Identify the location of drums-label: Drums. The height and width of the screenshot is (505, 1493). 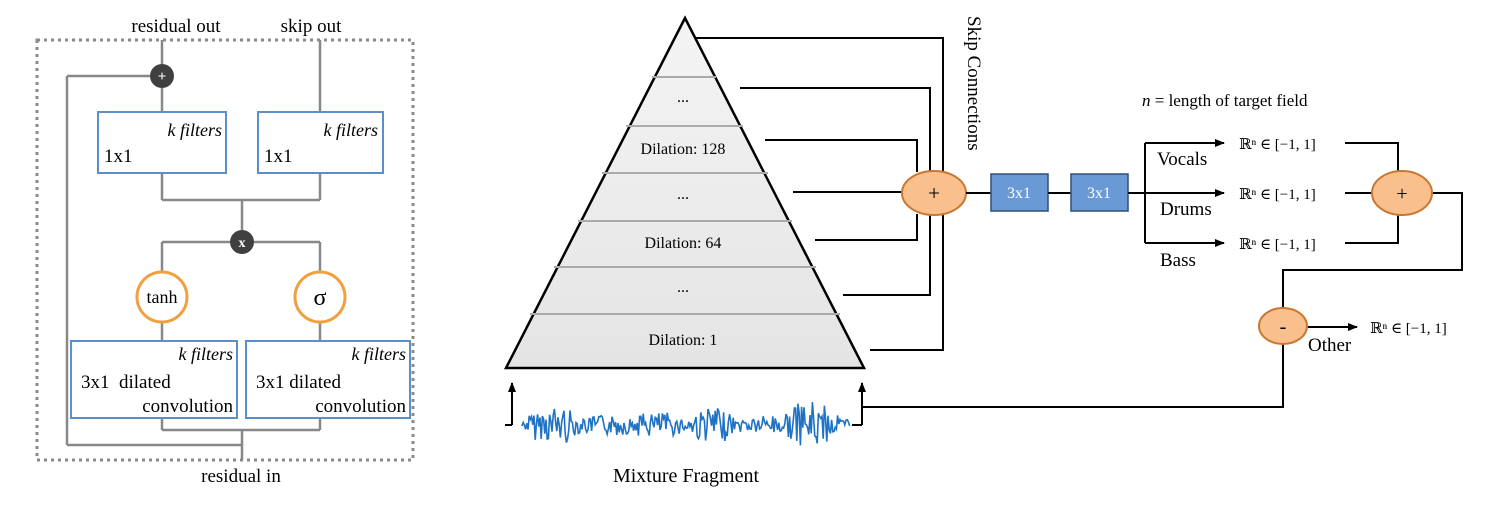
(1186, 209).